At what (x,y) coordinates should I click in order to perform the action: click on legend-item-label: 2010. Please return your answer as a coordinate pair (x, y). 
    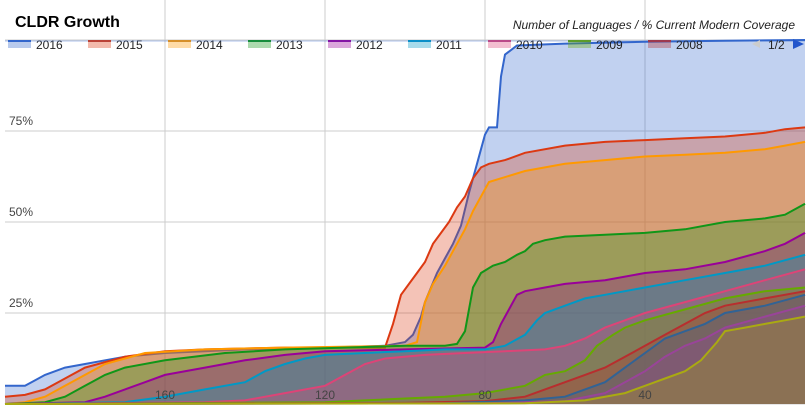
    Looking at the image, I should click on (529, 45).